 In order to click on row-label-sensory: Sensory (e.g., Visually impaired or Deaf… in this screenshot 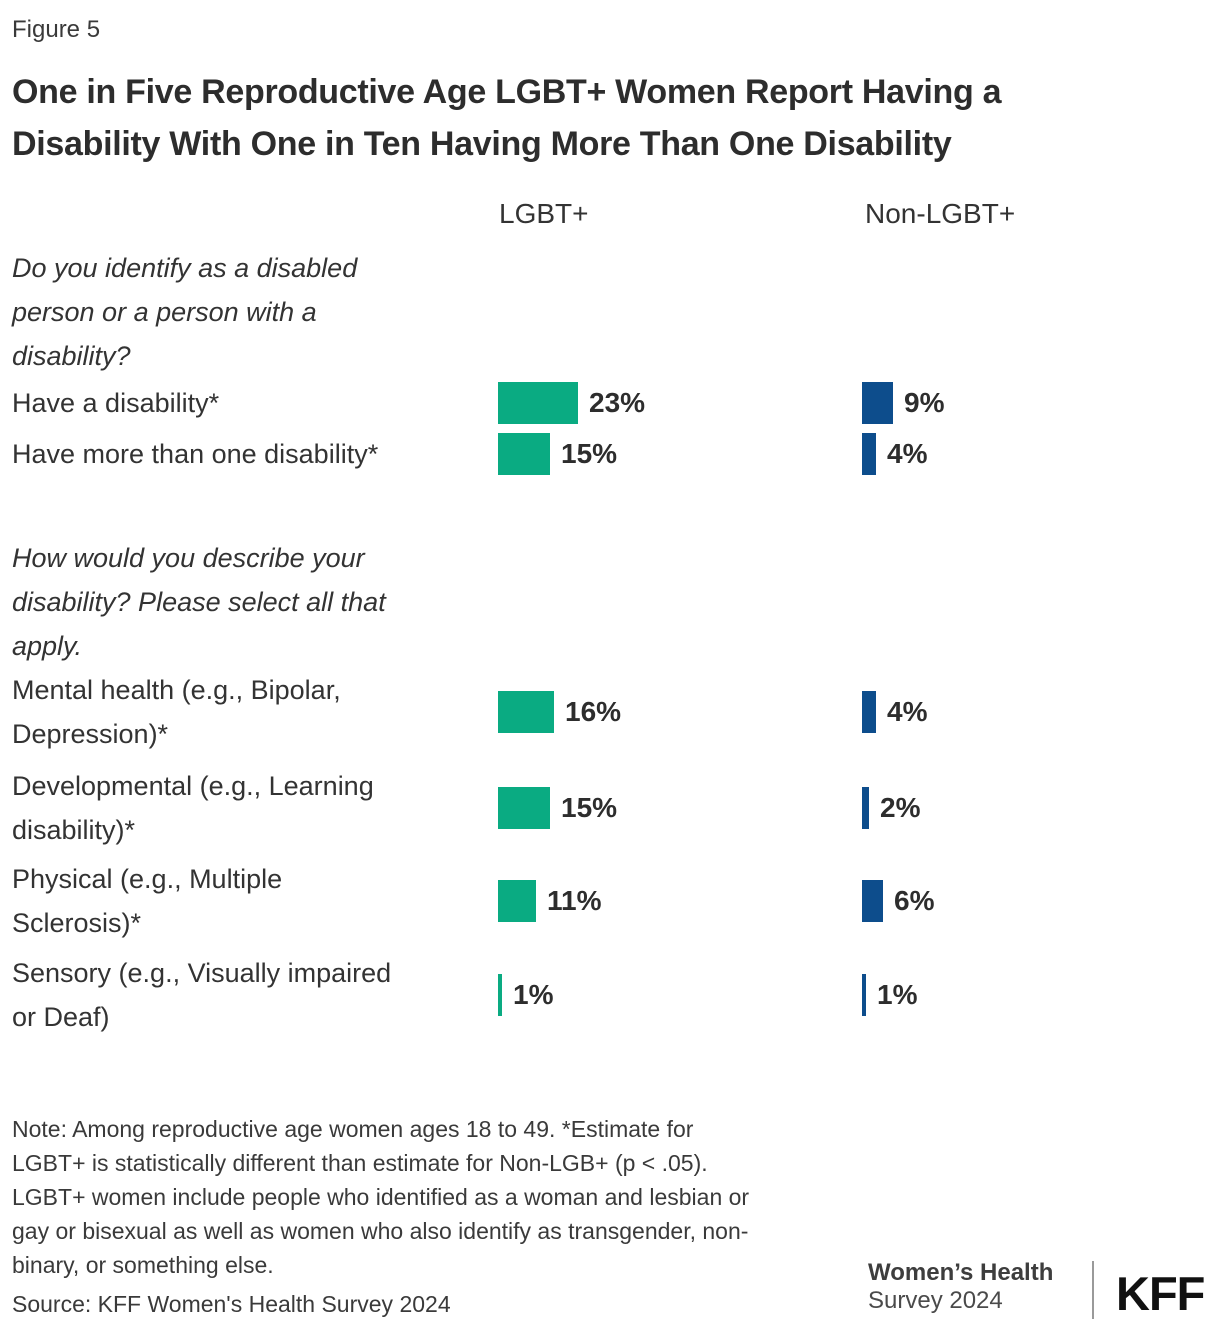, I will do `click(202, 995)`.